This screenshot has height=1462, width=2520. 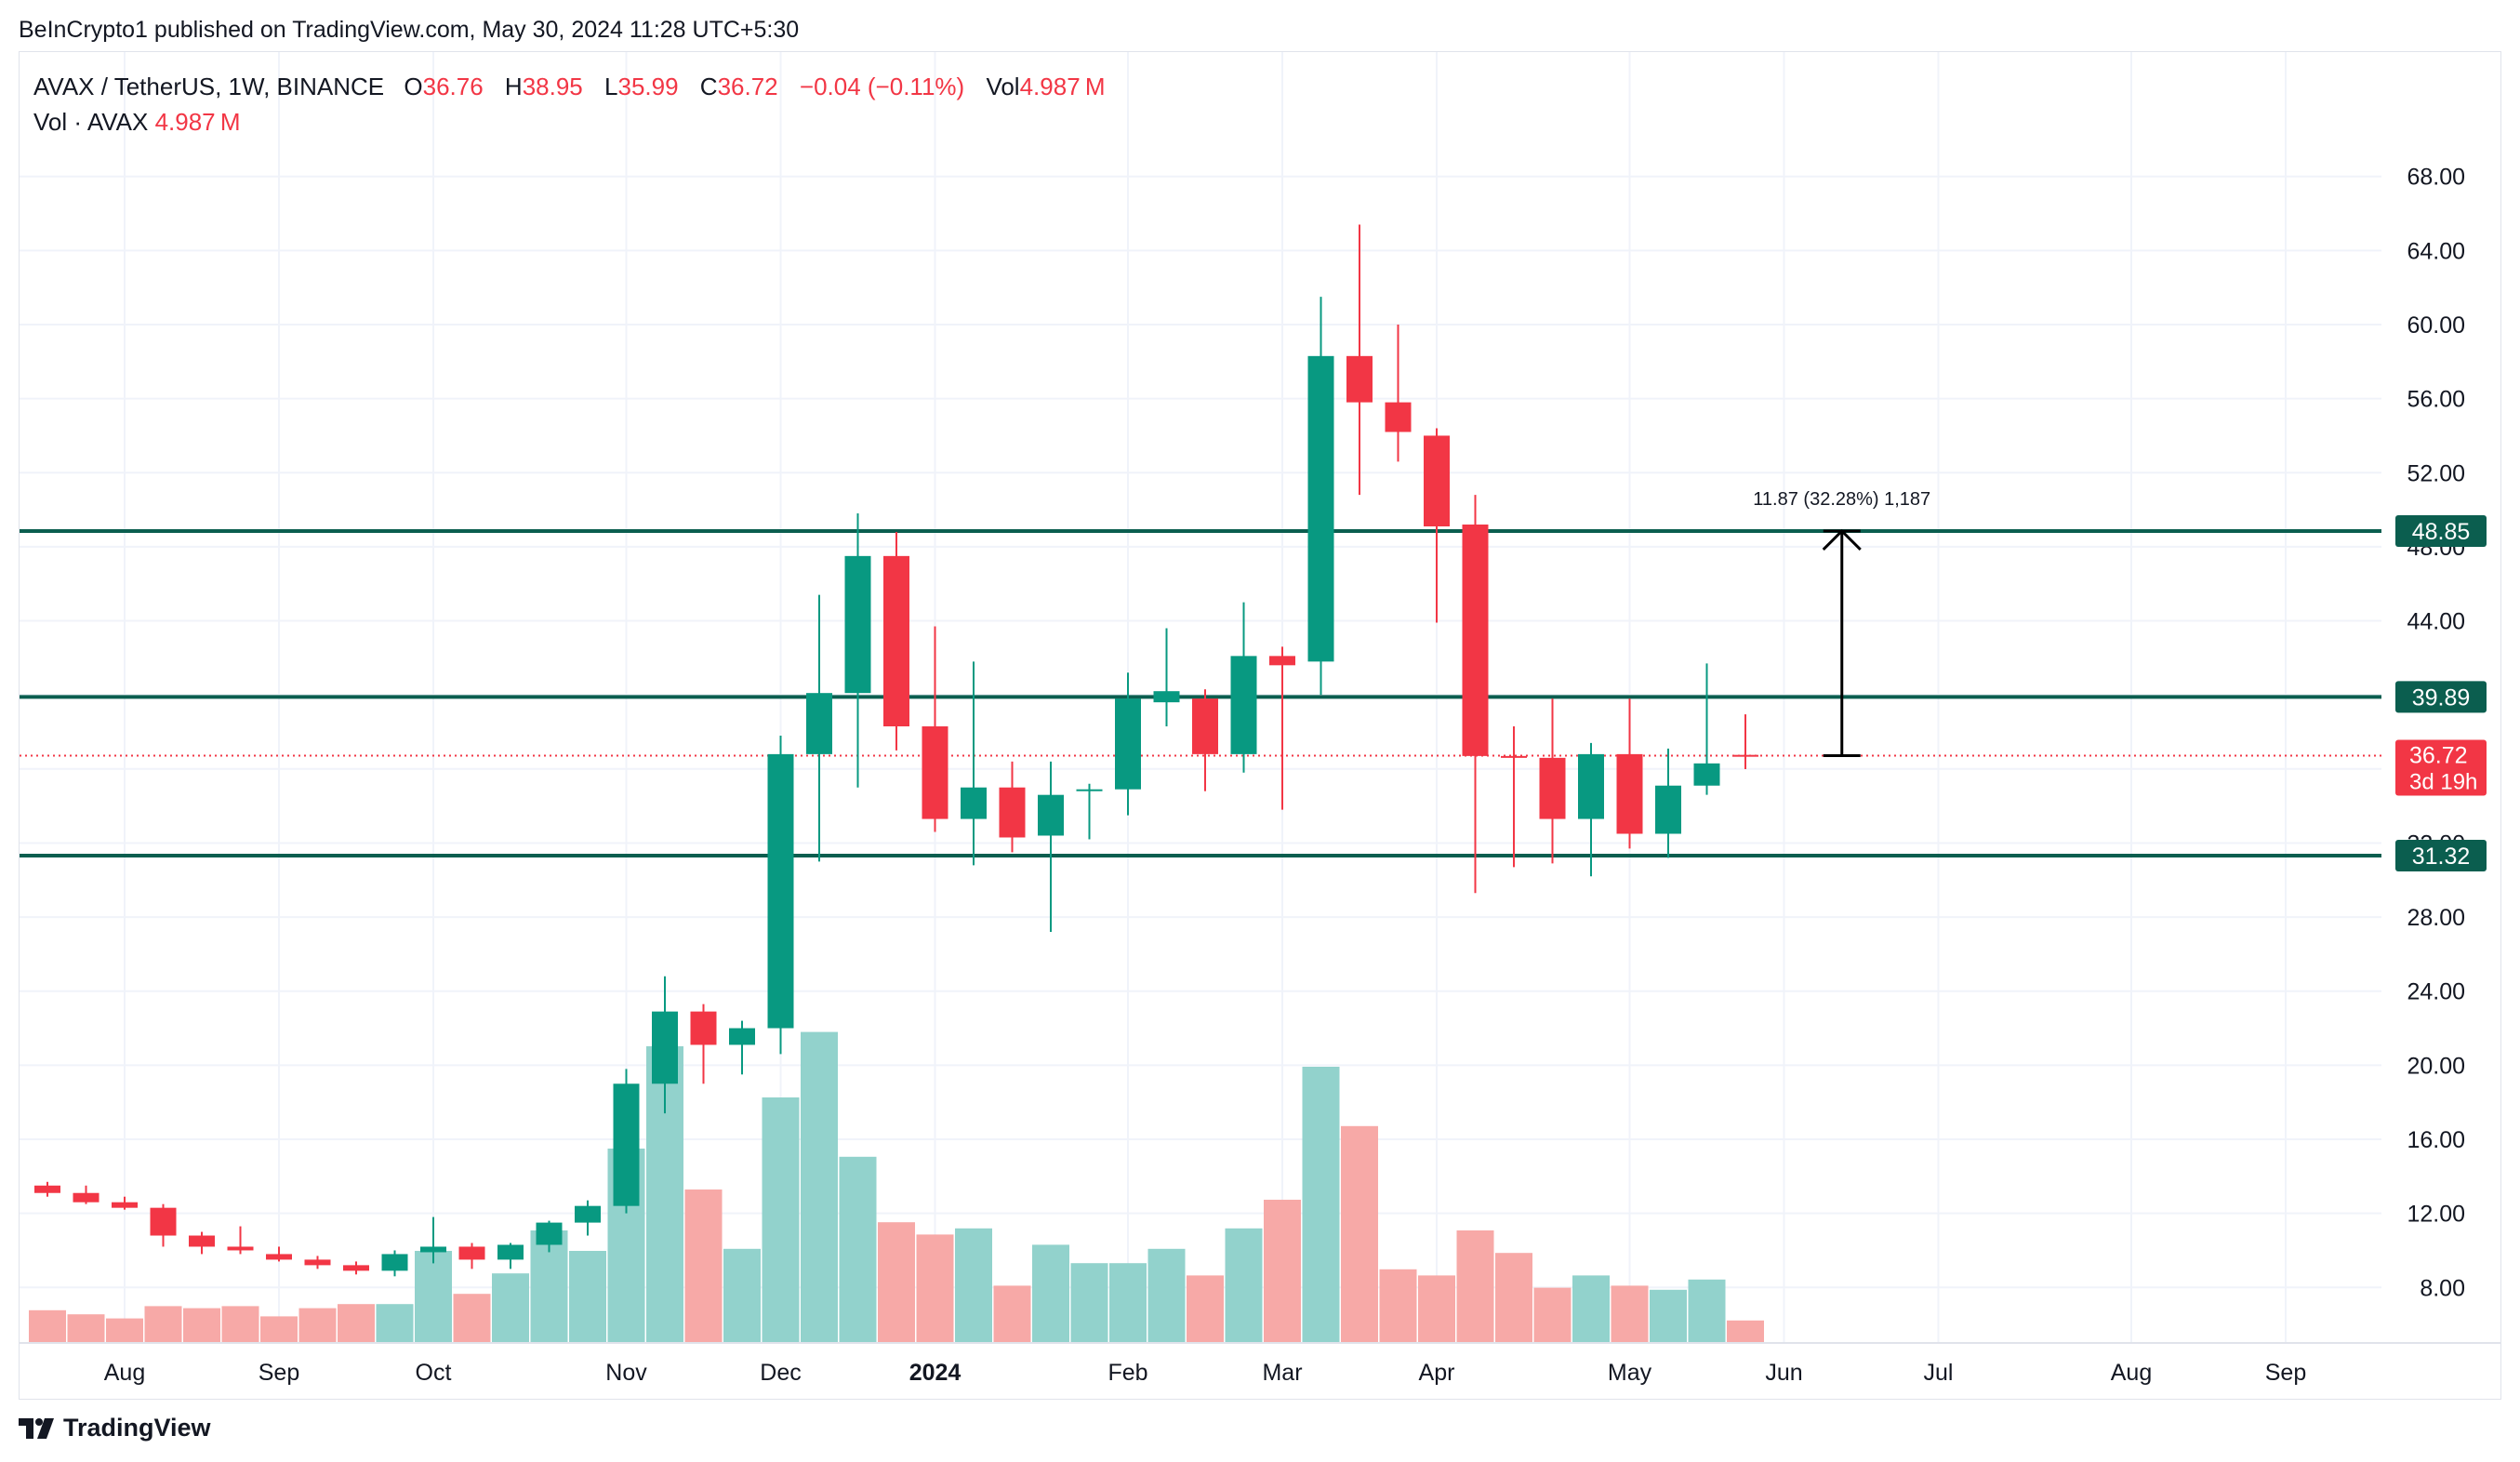 I want to click on level-badge-label: 31.32, so click(x=2441, y=857).